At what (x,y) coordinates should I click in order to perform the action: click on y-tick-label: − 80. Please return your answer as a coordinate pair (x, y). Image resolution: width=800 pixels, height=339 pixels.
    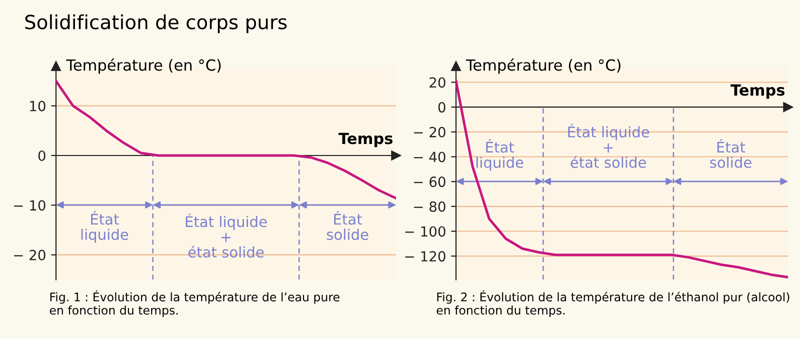
    Looking at the image, I should click on (430, 206).